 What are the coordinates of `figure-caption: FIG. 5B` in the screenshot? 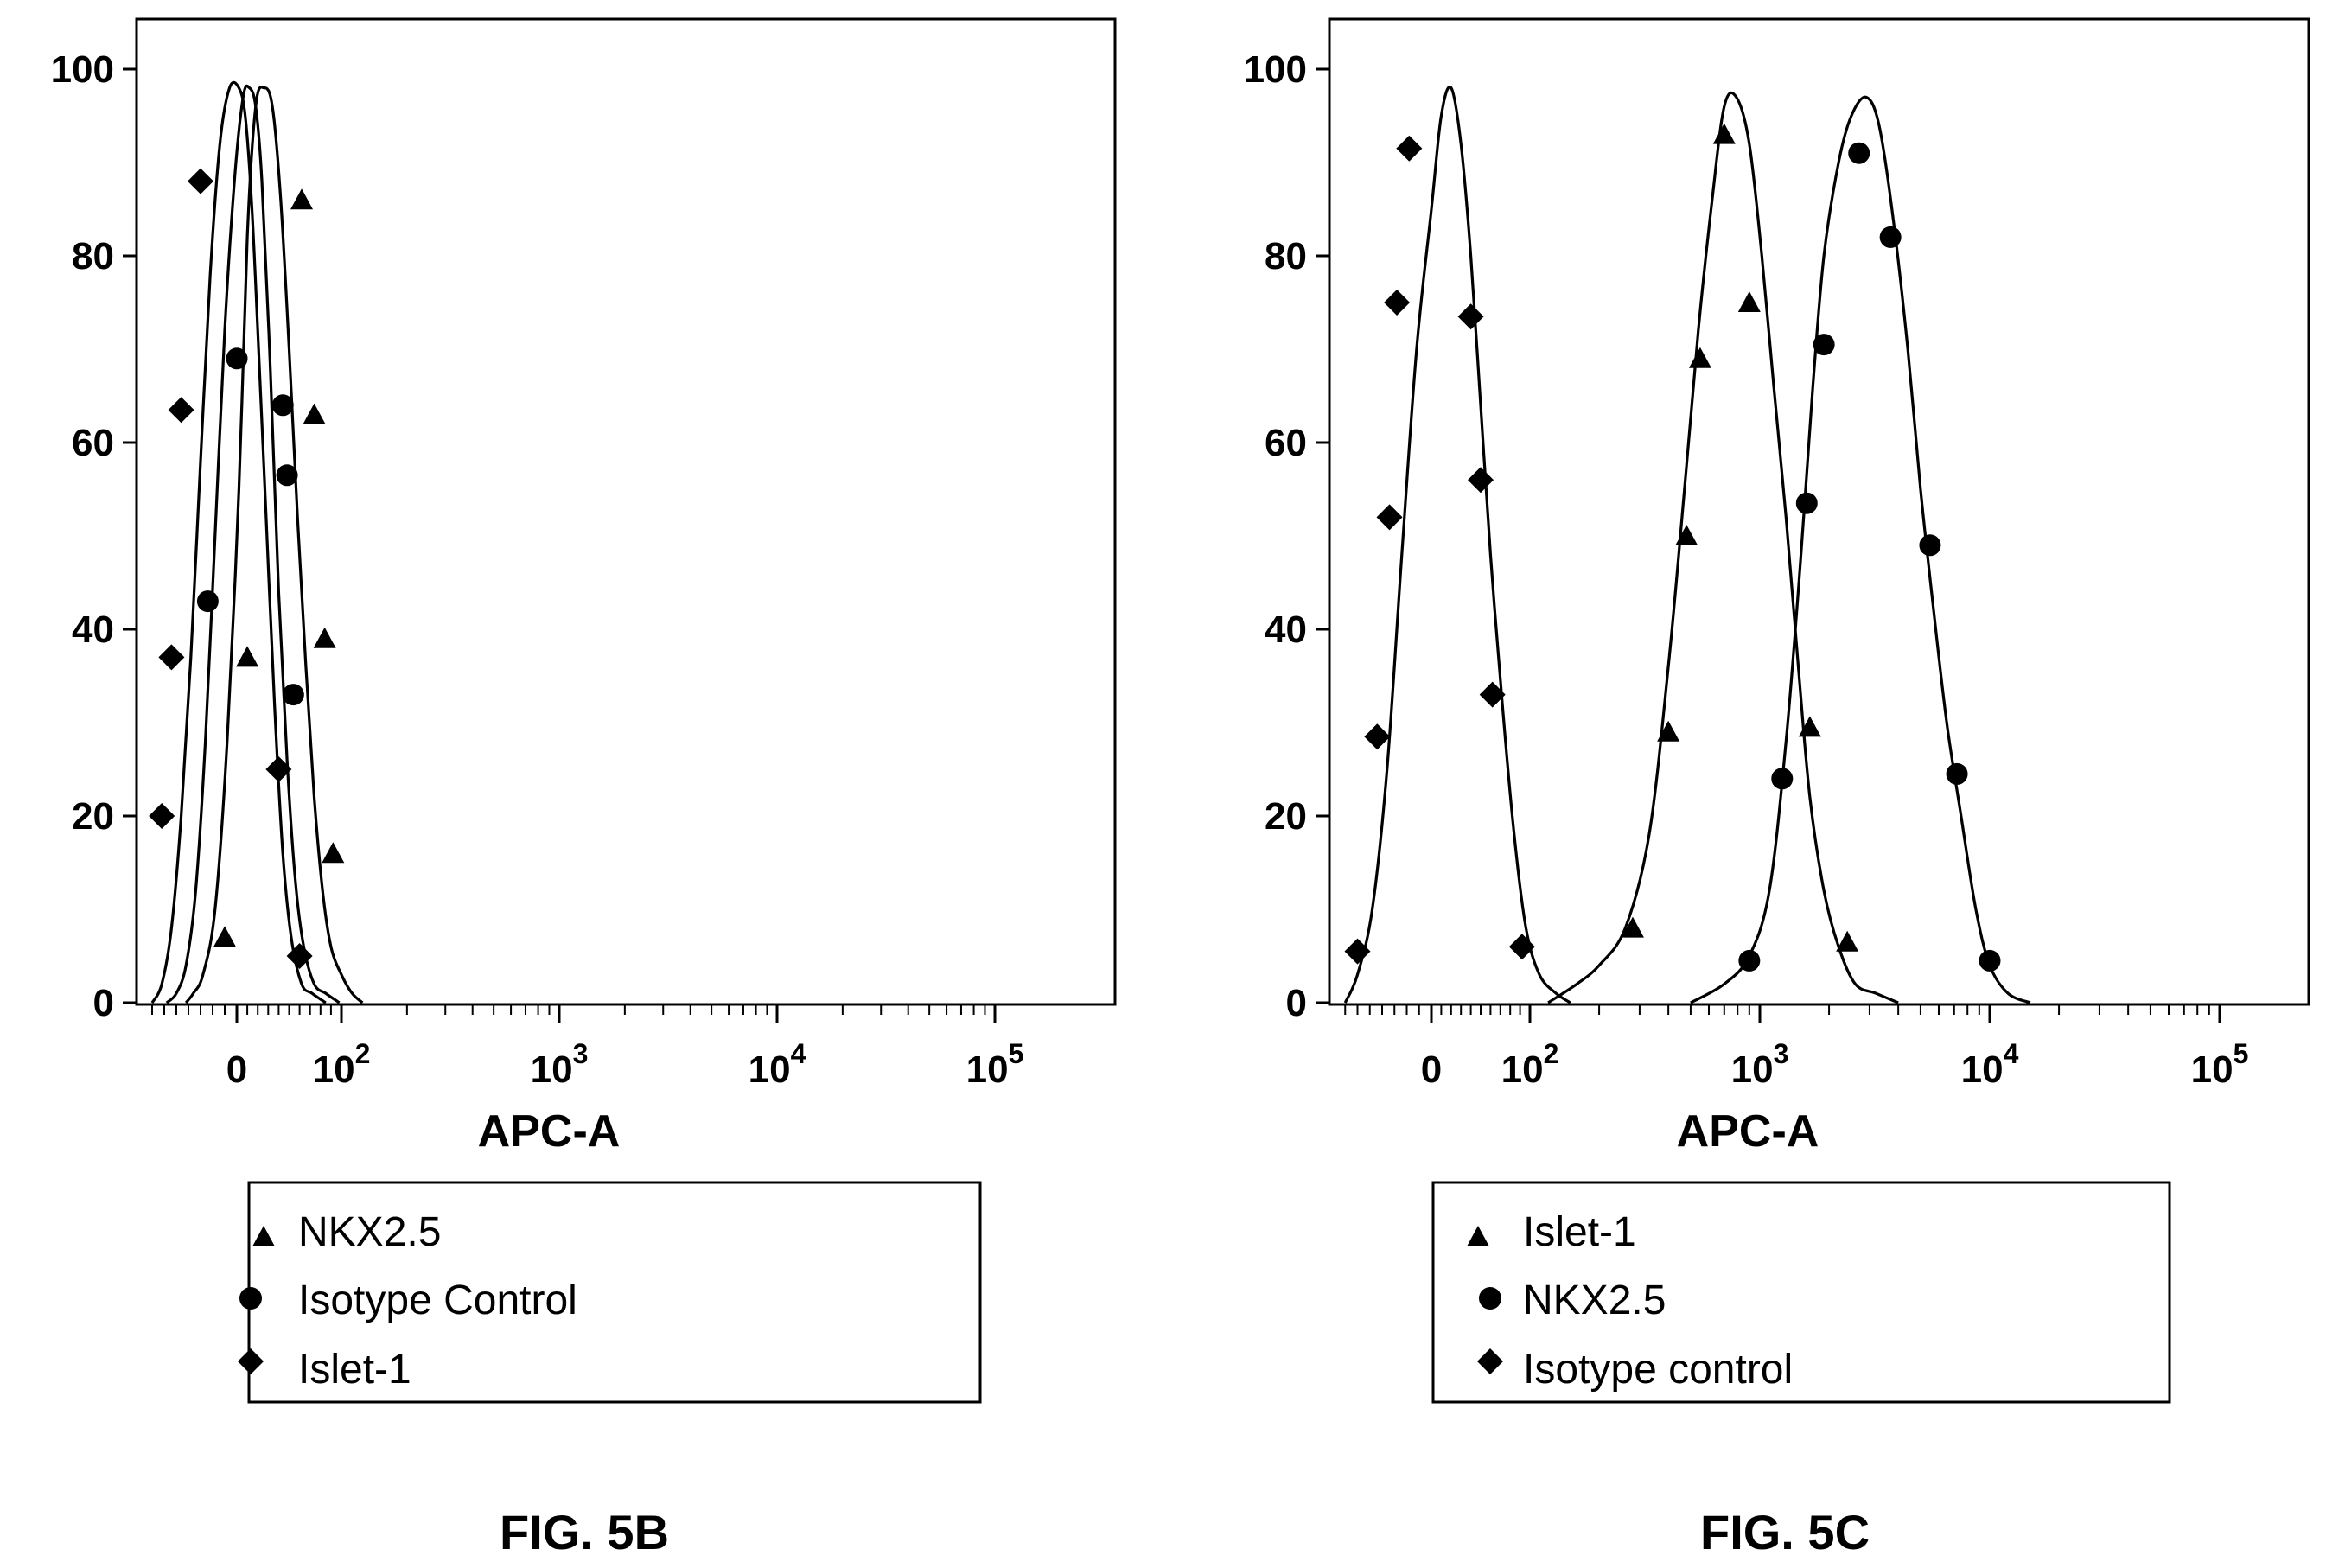 It's located at (584, 1532).